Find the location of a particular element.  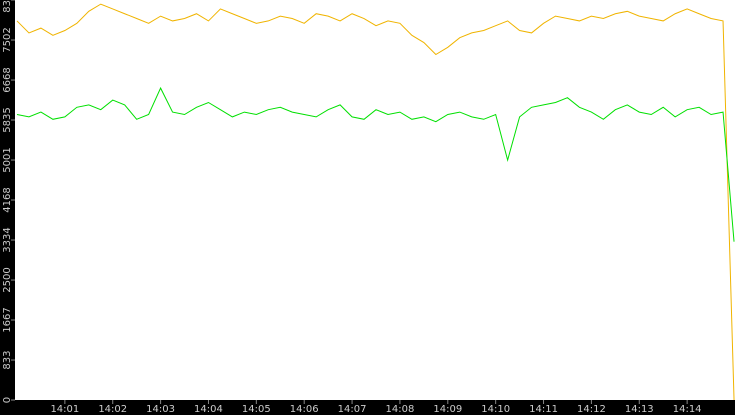

x-tick-label: 14:05 is located at coordinates (256, 409).